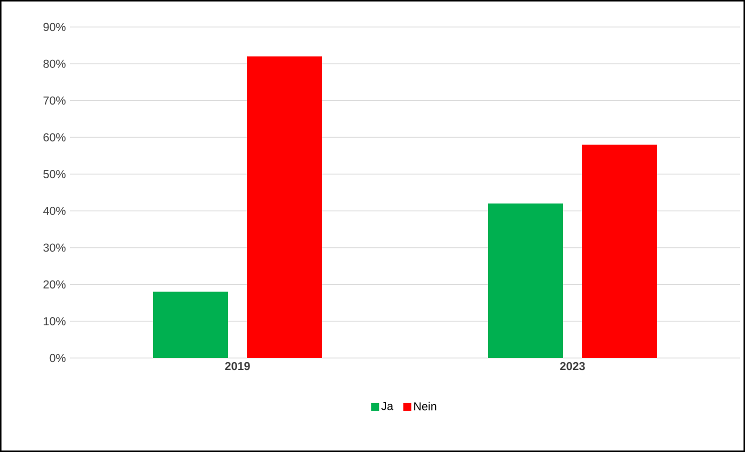  I want to click on legend-label: Ja, so click(387, 406).